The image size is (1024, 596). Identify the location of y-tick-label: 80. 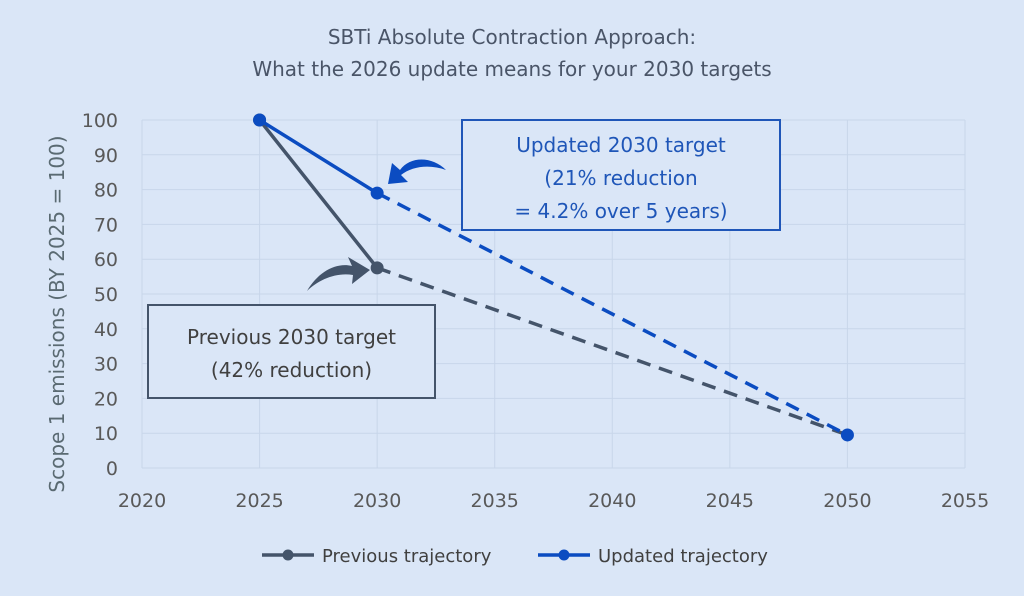
(106, 191).